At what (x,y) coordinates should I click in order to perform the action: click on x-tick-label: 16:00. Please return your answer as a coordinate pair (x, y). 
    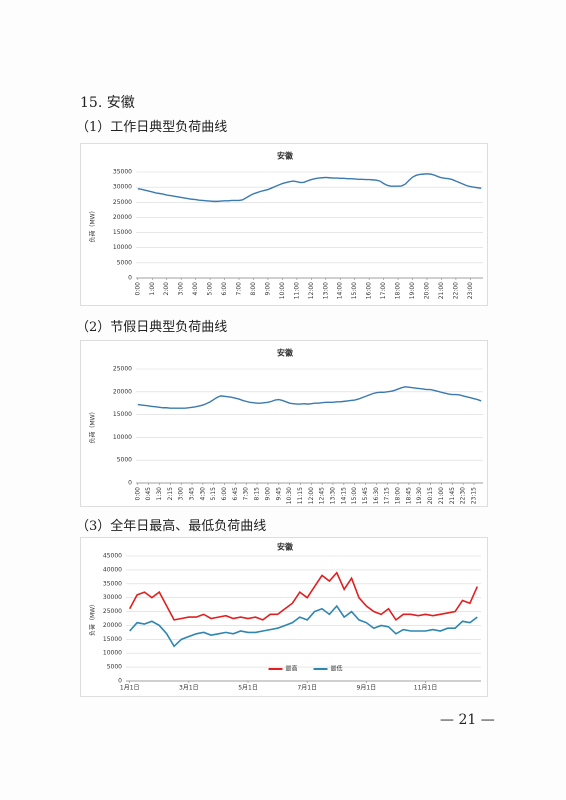
    Looking at the image, I should click on (369, 290).